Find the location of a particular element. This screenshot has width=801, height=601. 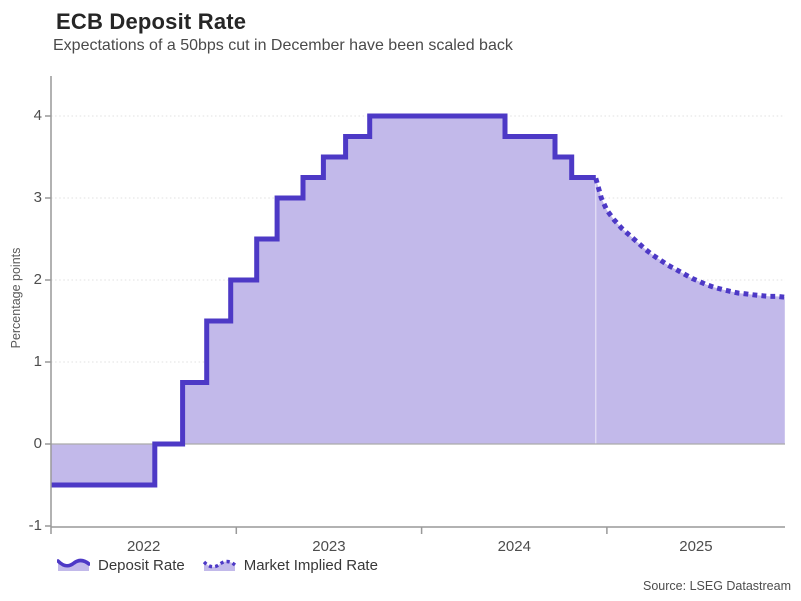

y-tick-label: 3 is located at coordinates (37, 197).